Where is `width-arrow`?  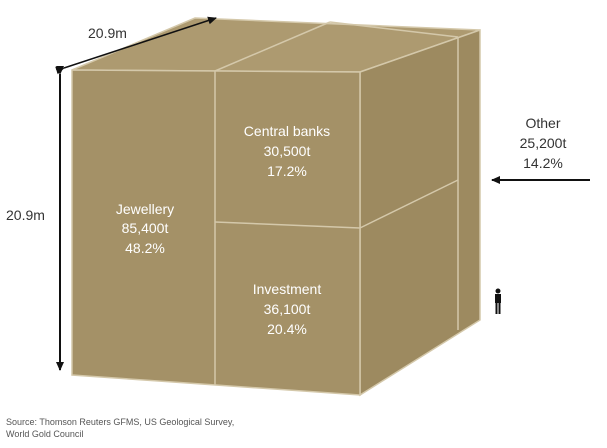 width-arrow is located at coordinates (136, 45).